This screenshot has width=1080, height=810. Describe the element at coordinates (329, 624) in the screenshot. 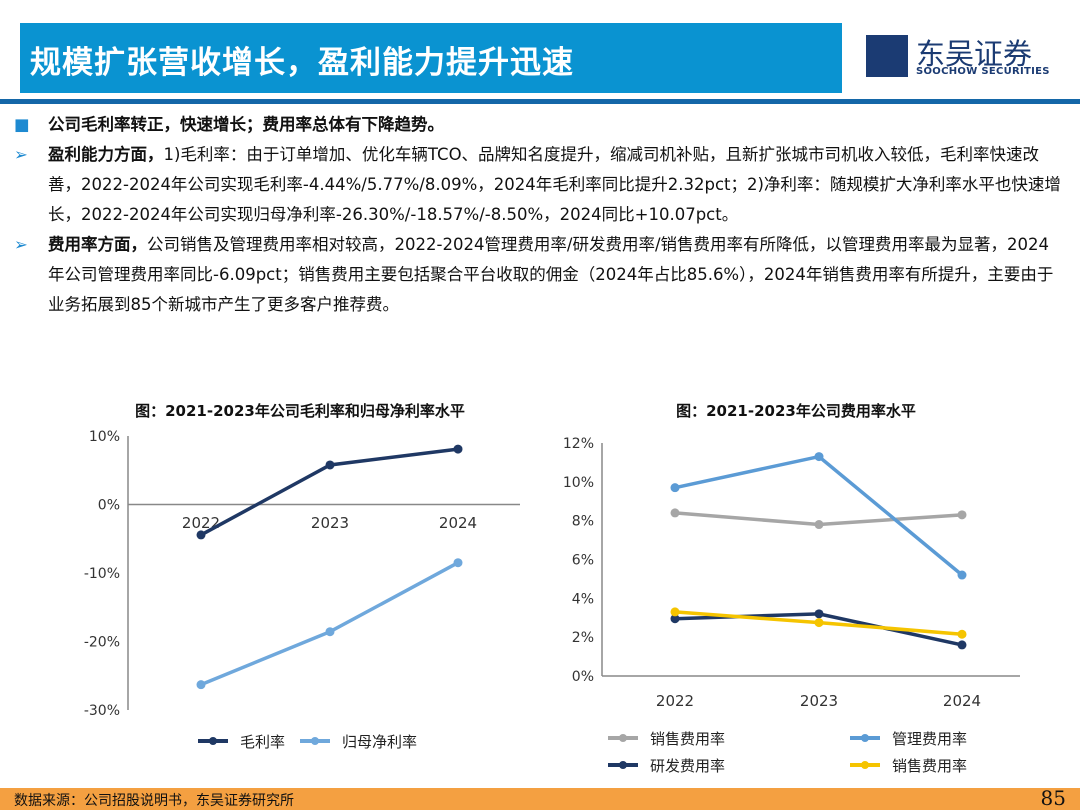

I see `series-line` at that location.